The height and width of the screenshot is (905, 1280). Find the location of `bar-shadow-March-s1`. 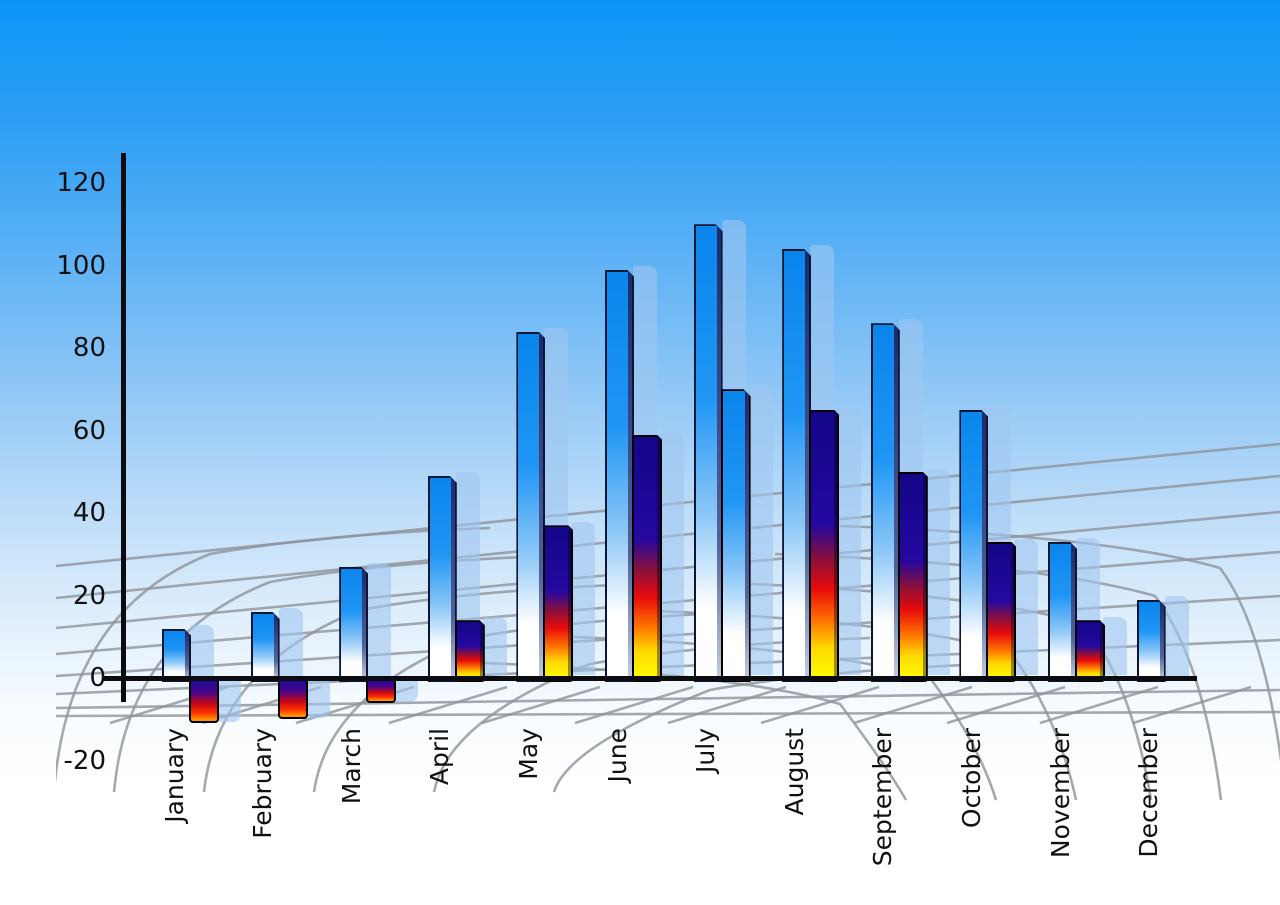

bar-shadow-March-s1 is located at coordinates (379, 619).